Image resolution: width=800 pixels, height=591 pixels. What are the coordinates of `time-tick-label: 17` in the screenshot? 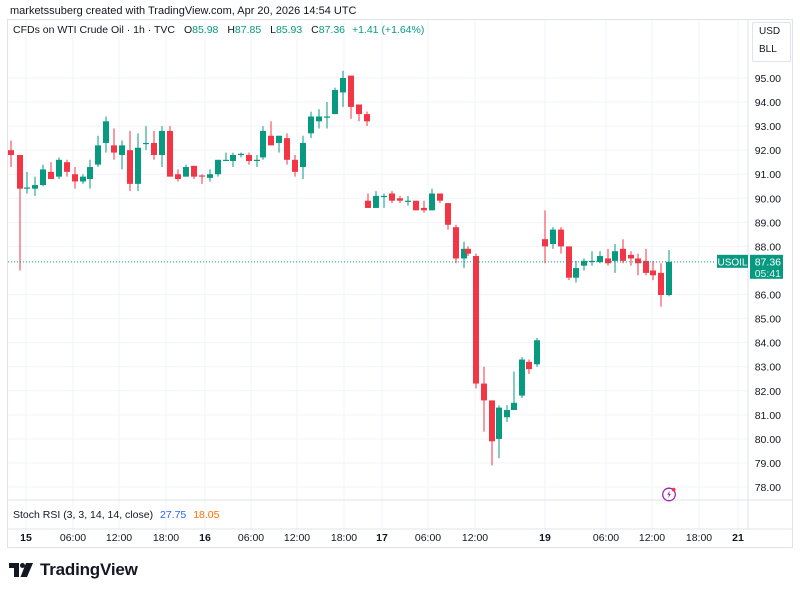 It's located at (382, 538).